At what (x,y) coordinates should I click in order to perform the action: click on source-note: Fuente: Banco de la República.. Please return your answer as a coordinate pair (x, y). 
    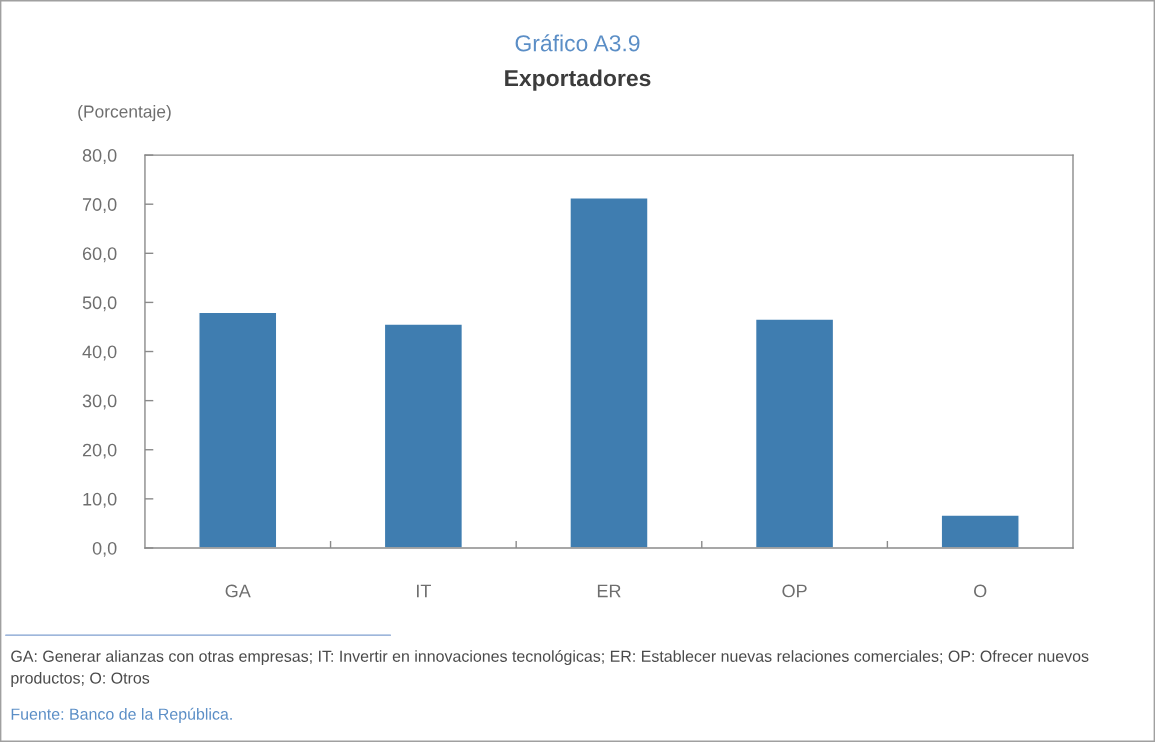
    Looking at the image, I should click on (121, 715).